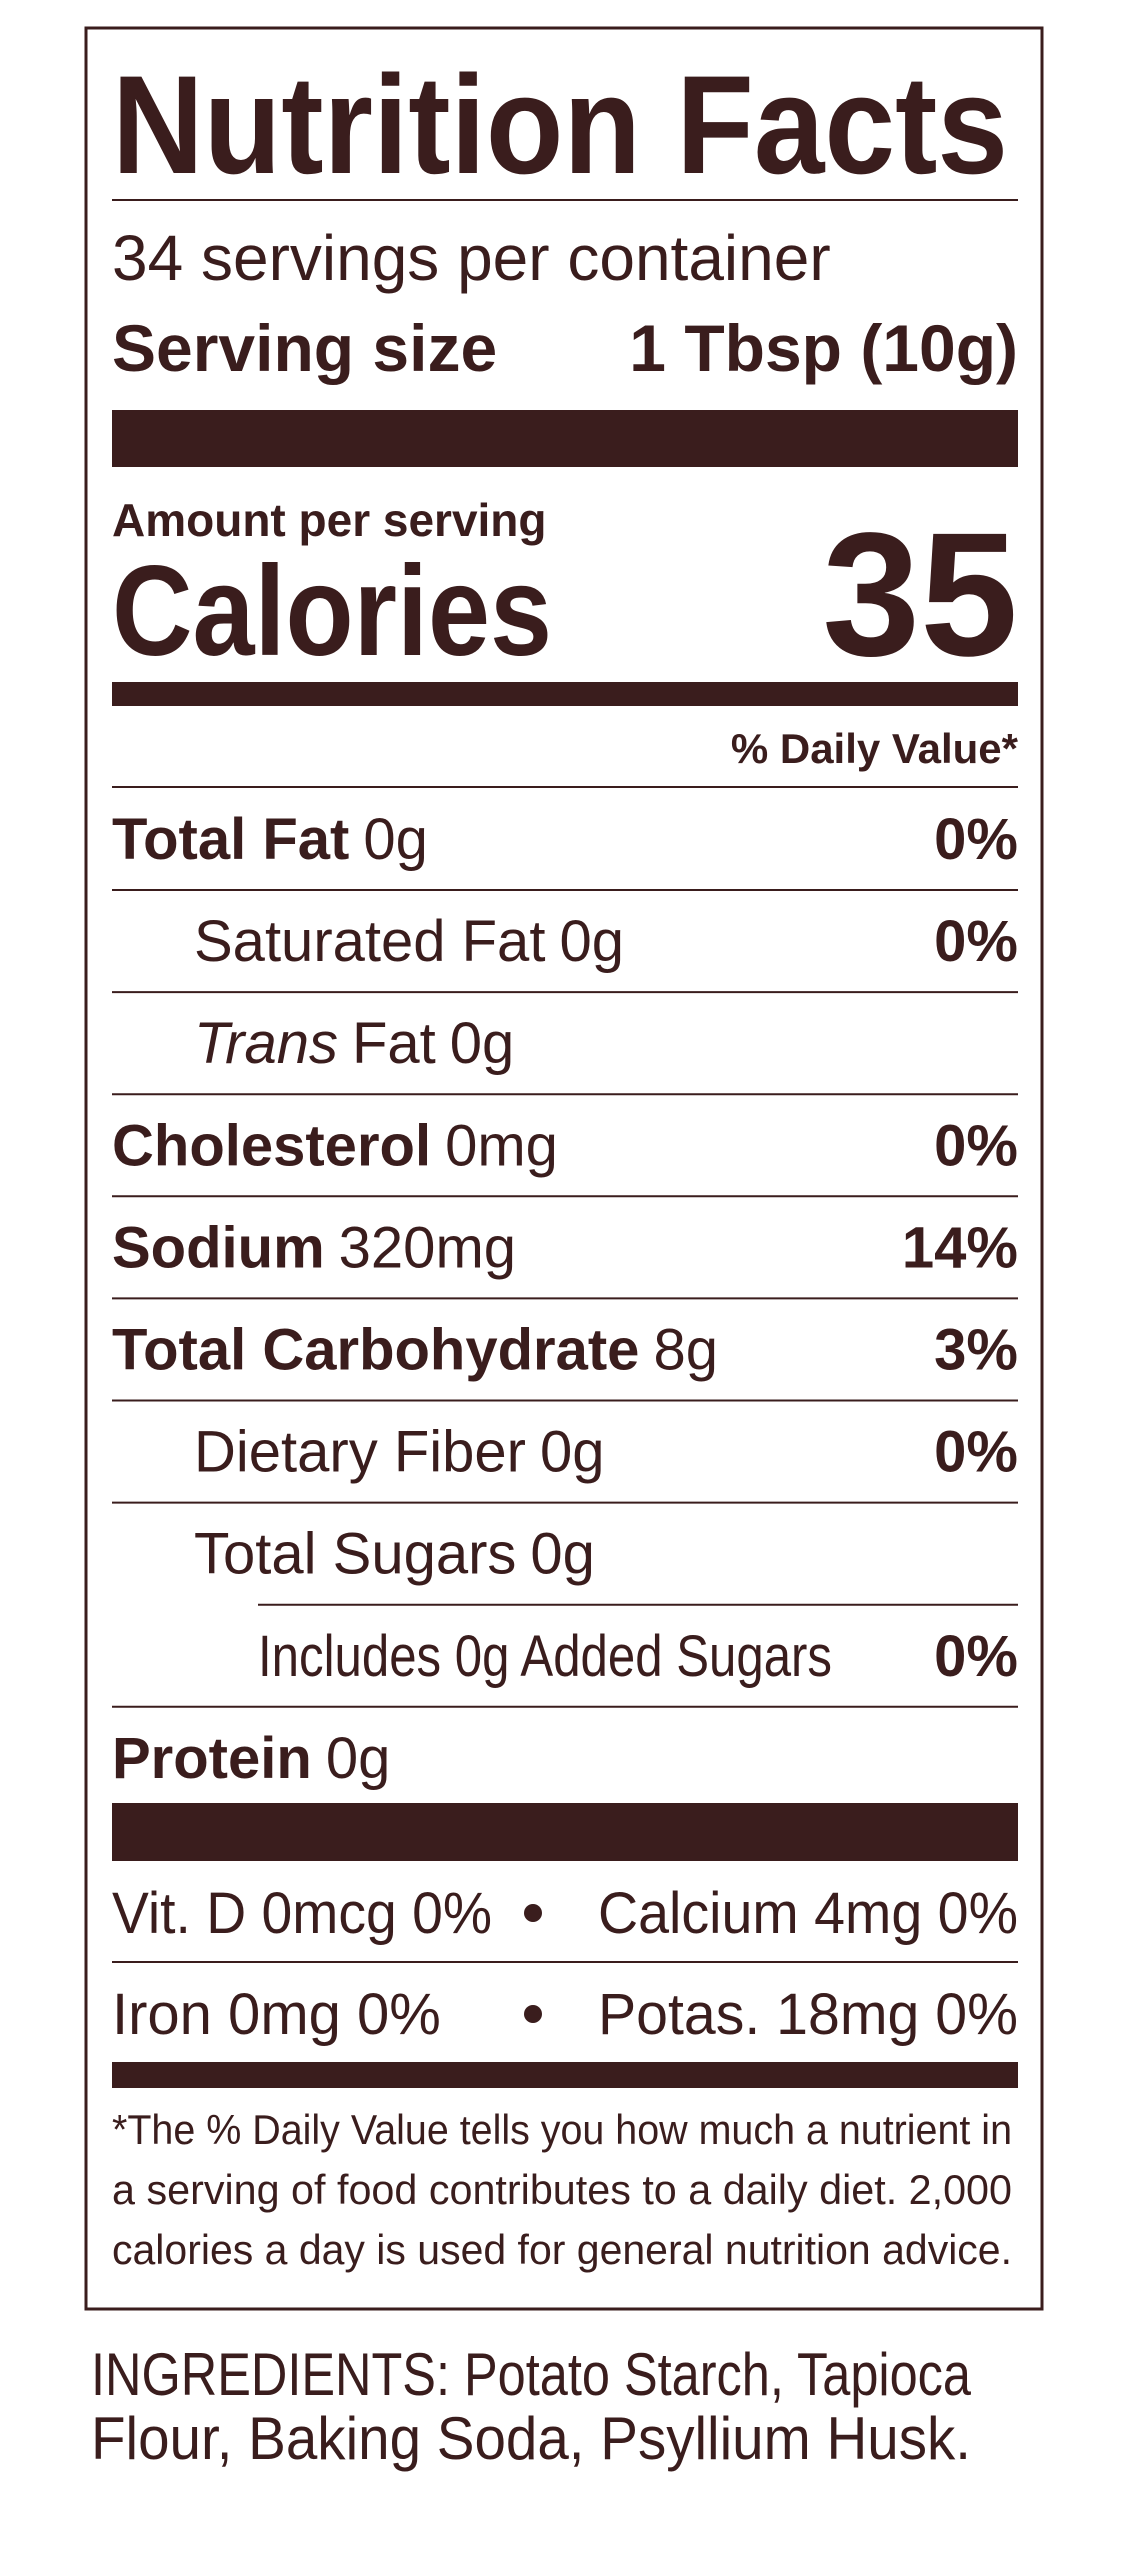 The height and width of the screenshot is (2560, 1146). I want to click on nutrient-row: Total Sugars 0g, so click(394, 1554).